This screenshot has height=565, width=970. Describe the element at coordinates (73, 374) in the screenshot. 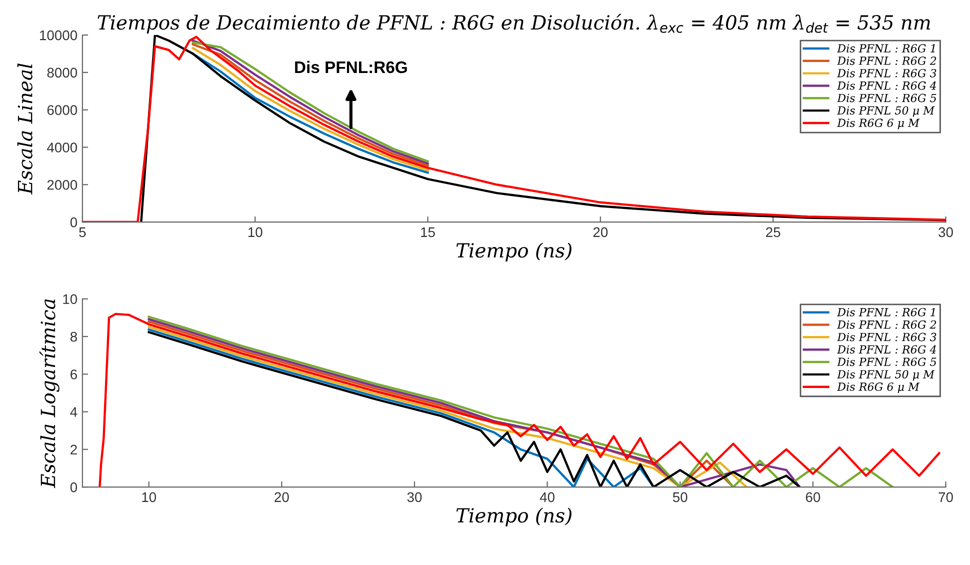

I see `y-tick-label: 6` at that location.